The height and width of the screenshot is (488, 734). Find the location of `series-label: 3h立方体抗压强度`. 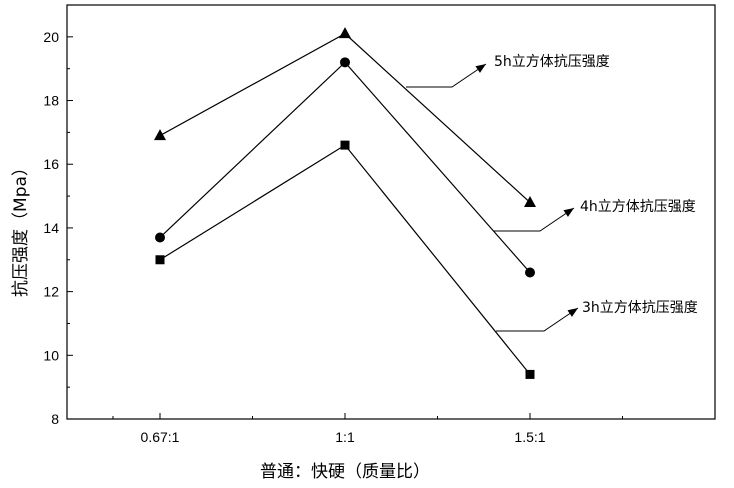

series-label: 3h立方体抗压强度 is located at coordinates (640, 308).